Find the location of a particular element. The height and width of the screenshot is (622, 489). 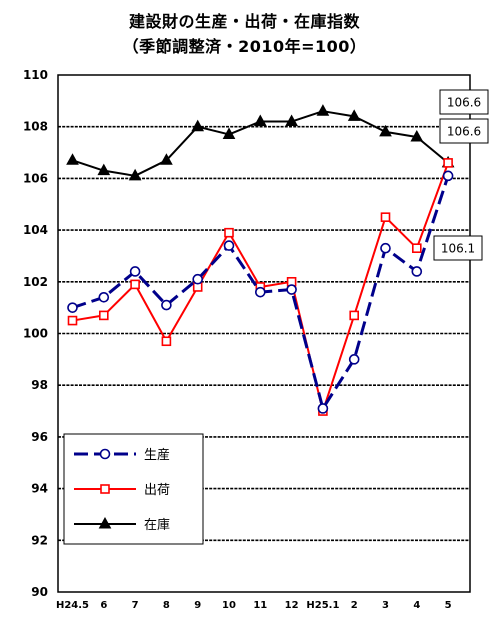

y-tick-label: 96 is located at coordinates (39, 437).